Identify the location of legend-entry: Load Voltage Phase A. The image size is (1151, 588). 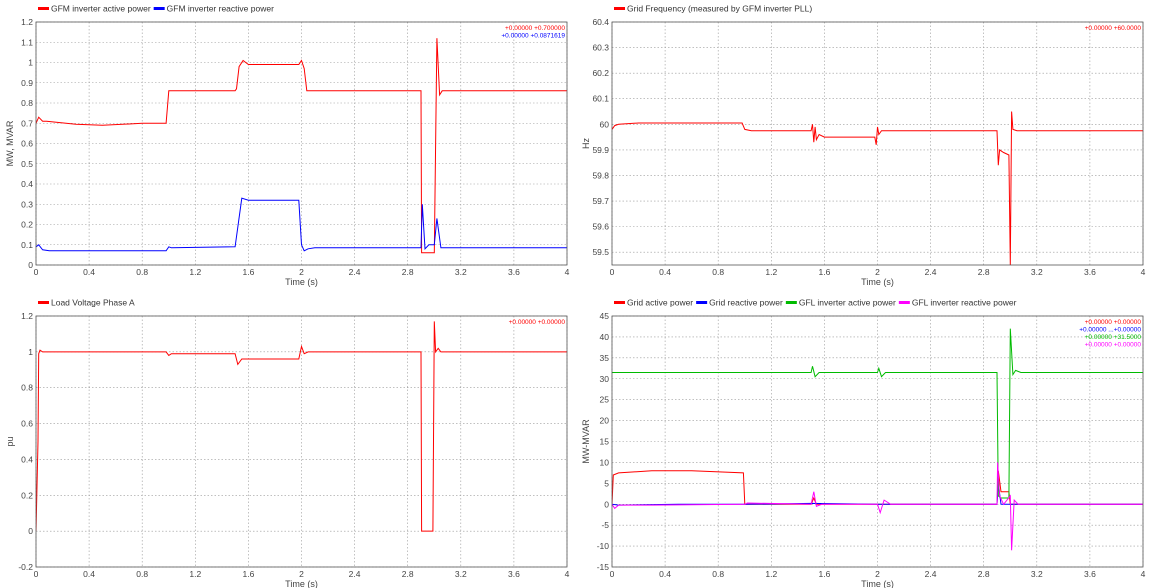
(93, 303).